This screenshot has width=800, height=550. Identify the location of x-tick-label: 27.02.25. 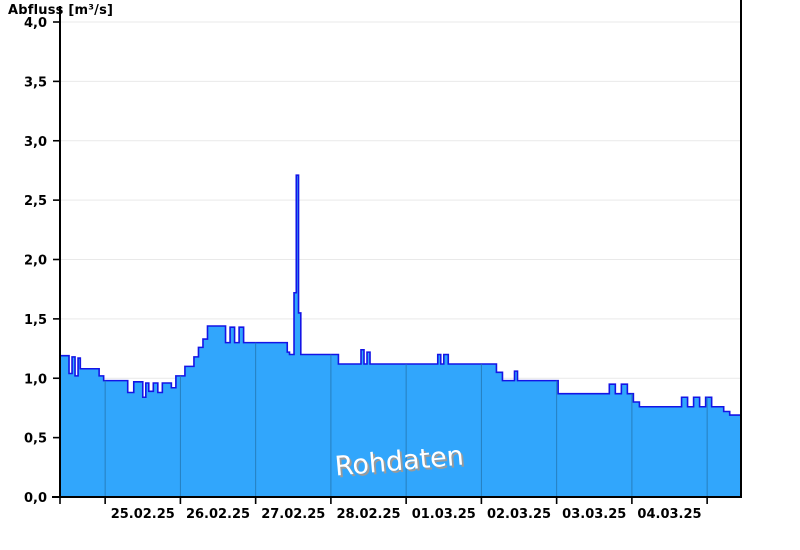
(293, 514).